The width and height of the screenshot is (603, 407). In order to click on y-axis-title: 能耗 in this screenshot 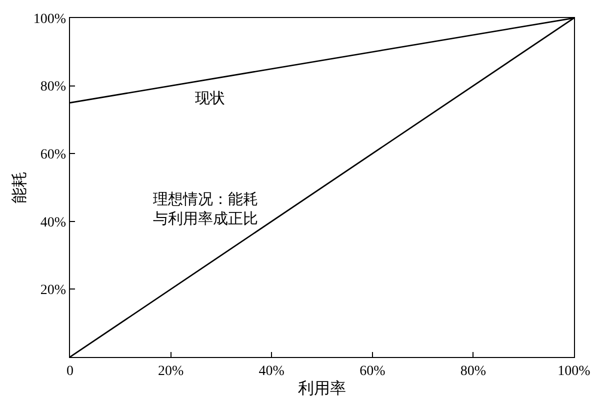, I will do `click(19, 188)`.